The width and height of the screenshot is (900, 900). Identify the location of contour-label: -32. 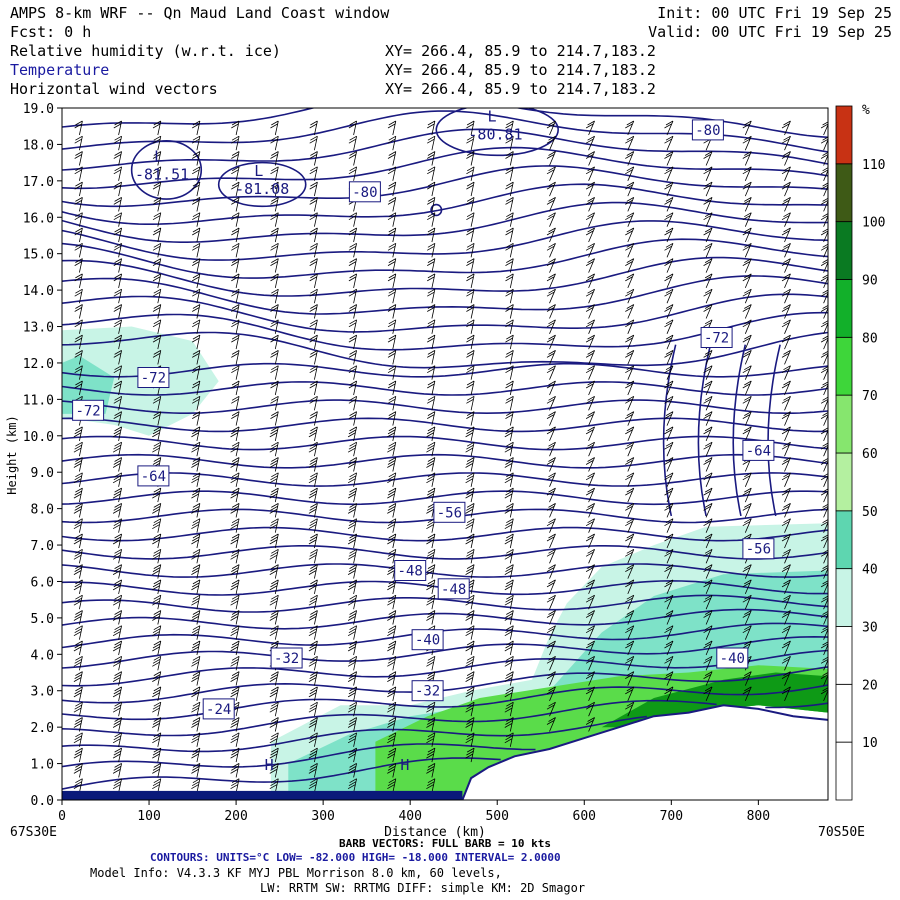
(427, 692).